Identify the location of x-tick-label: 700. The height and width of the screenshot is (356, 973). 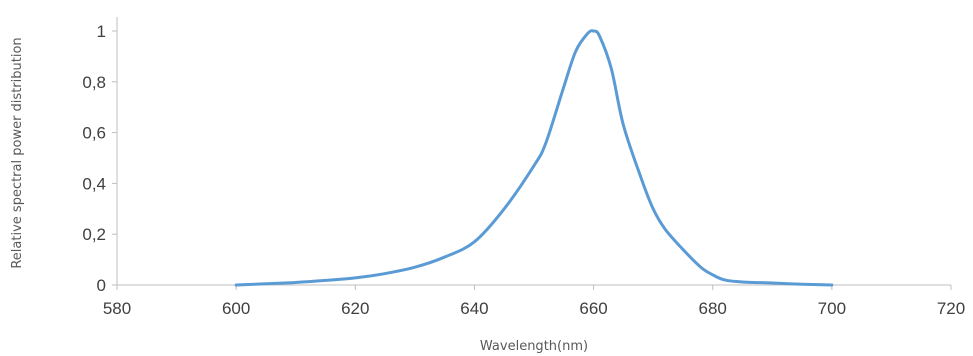
(832, 308).